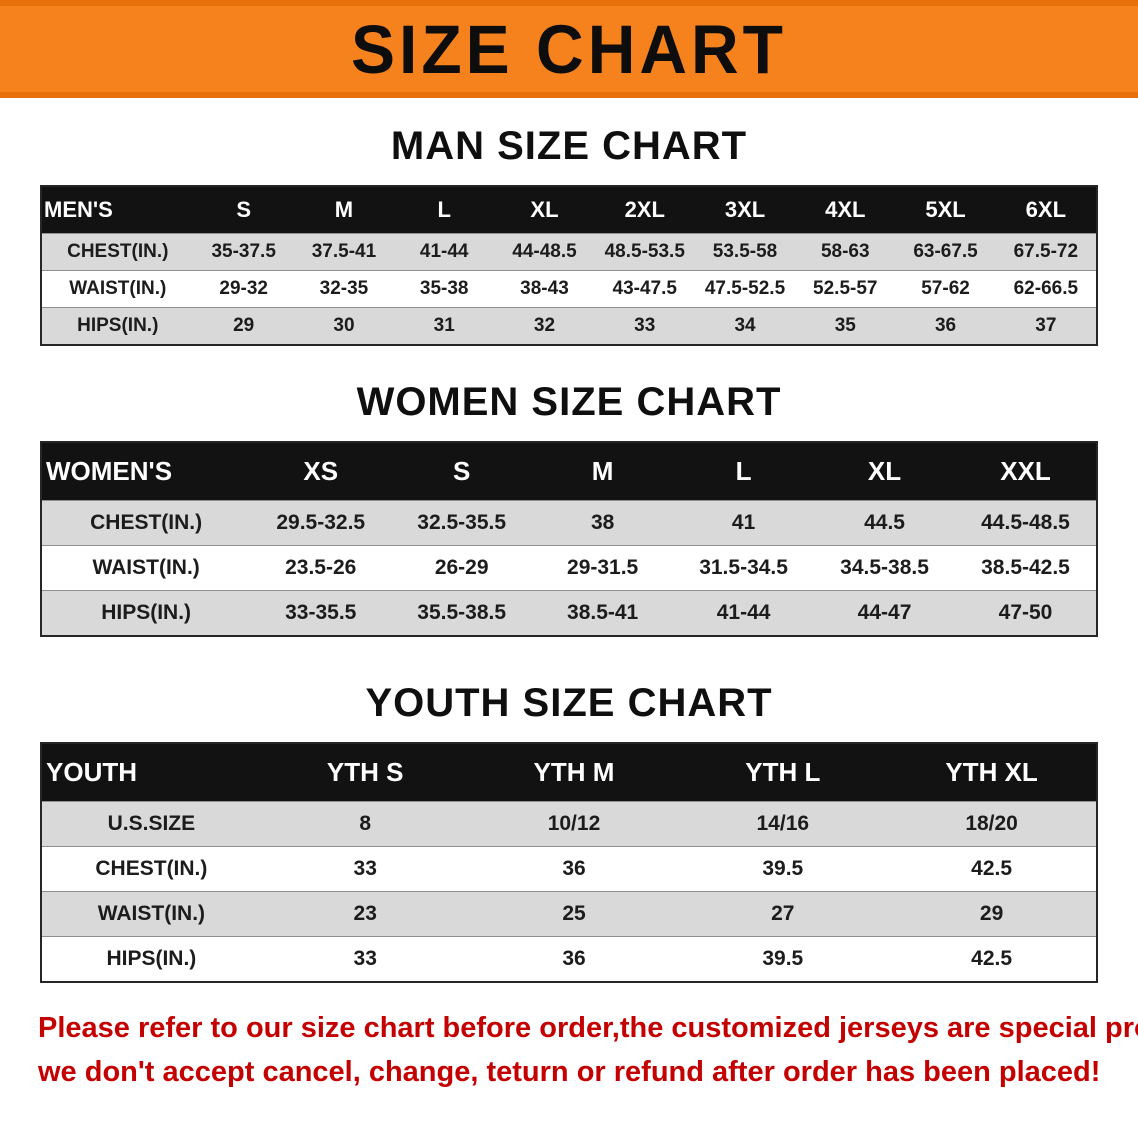 The image size is (1138, 1132). What do you see at coordinates (644, 210) in the screenshot?
I see `size-column-header: 2XL` at bounding box center [644, 210].